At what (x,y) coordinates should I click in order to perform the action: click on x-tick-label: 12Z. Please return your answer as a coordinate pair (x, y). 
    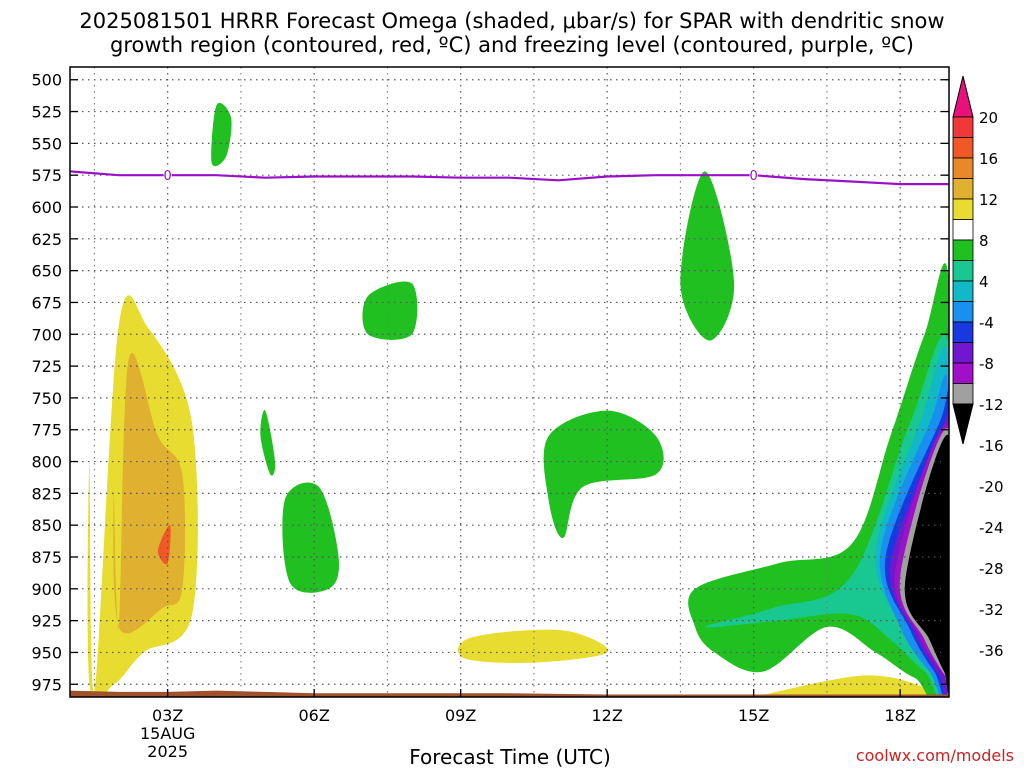
    Looking at the image, I should click on (607, 715).